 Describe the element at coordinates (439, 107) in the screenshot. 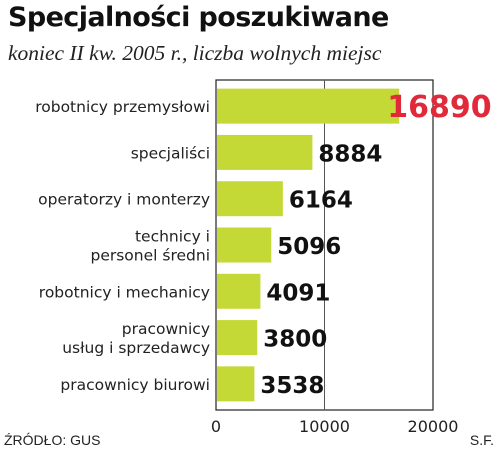

I see `bar-value-label: 16890` at that location.